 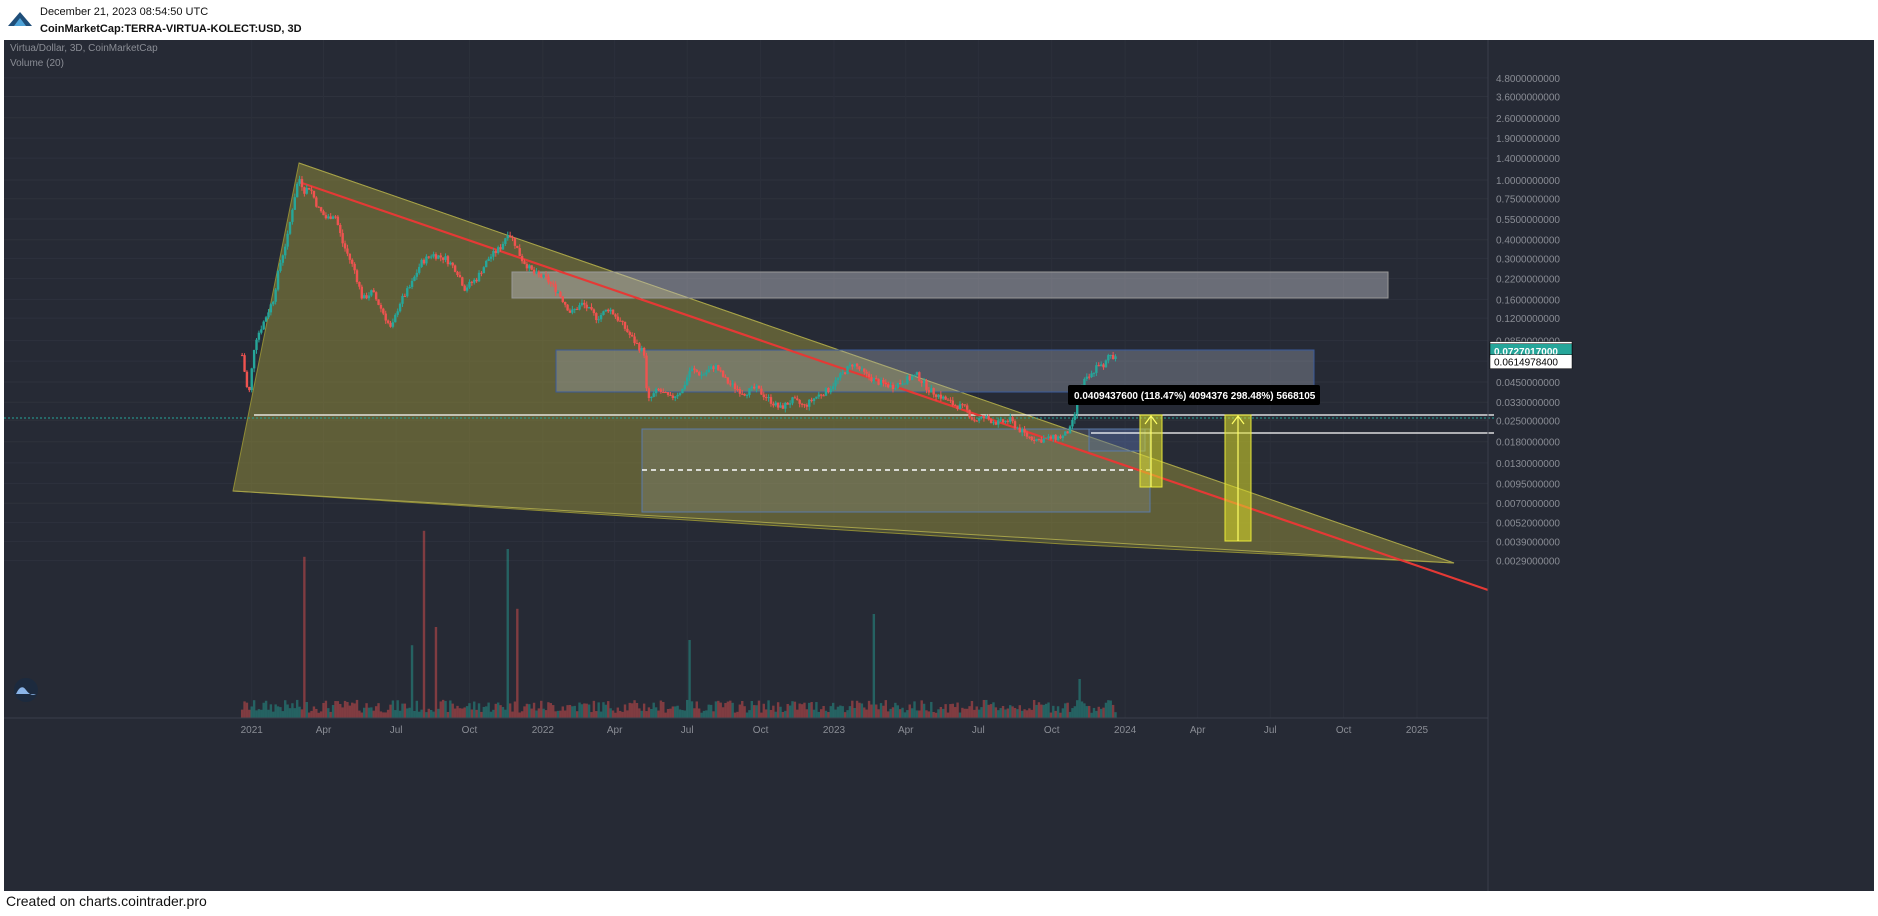 I want to click on y-tick-label: 1.4000000000, so click(x=1528, y=159).